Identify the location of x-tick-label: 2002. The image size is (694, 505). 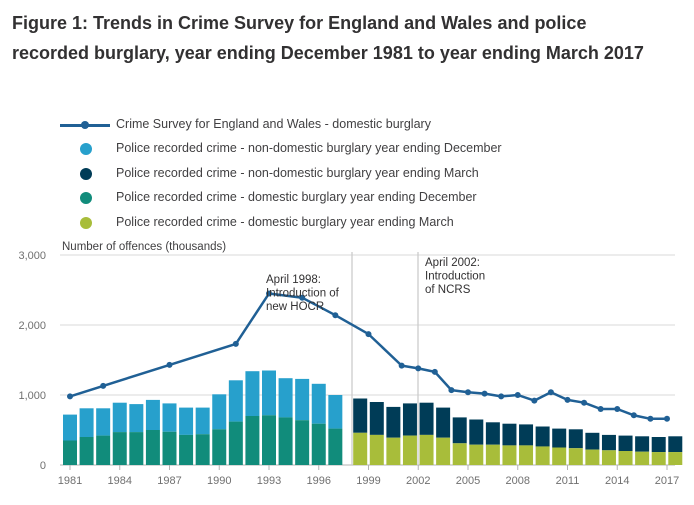
(418, 481).